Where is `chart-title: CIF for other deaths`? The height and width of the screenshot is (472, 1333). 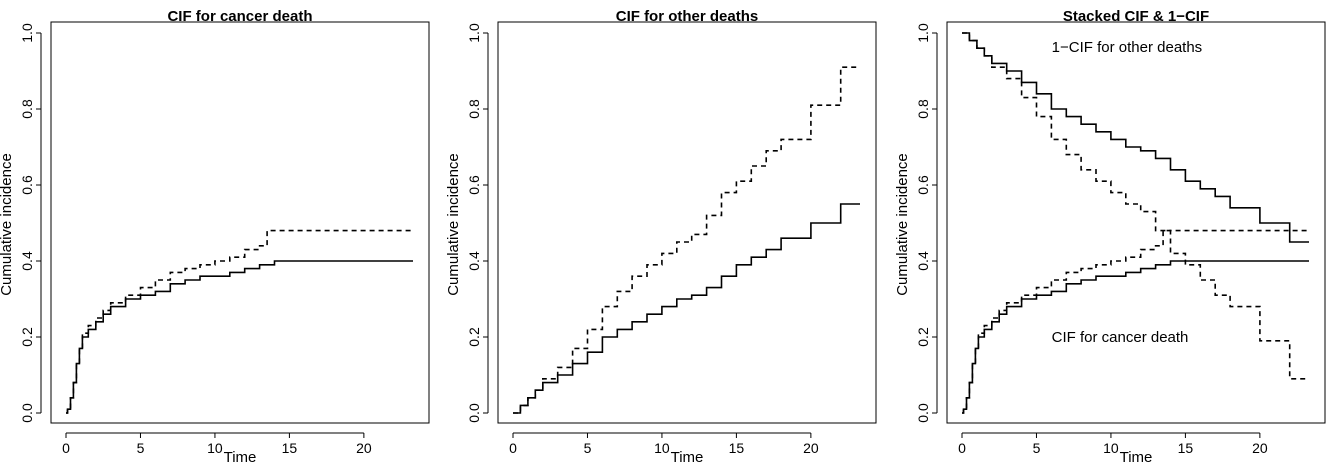
chart-title: CIF for other deaths is located at coordinates (687, 16).